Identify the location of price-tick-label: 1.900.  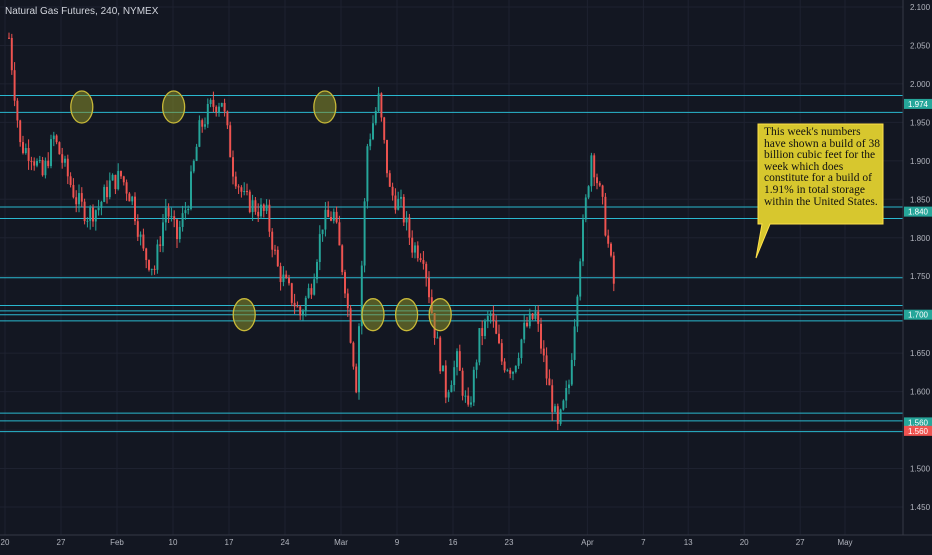
(920, 161).